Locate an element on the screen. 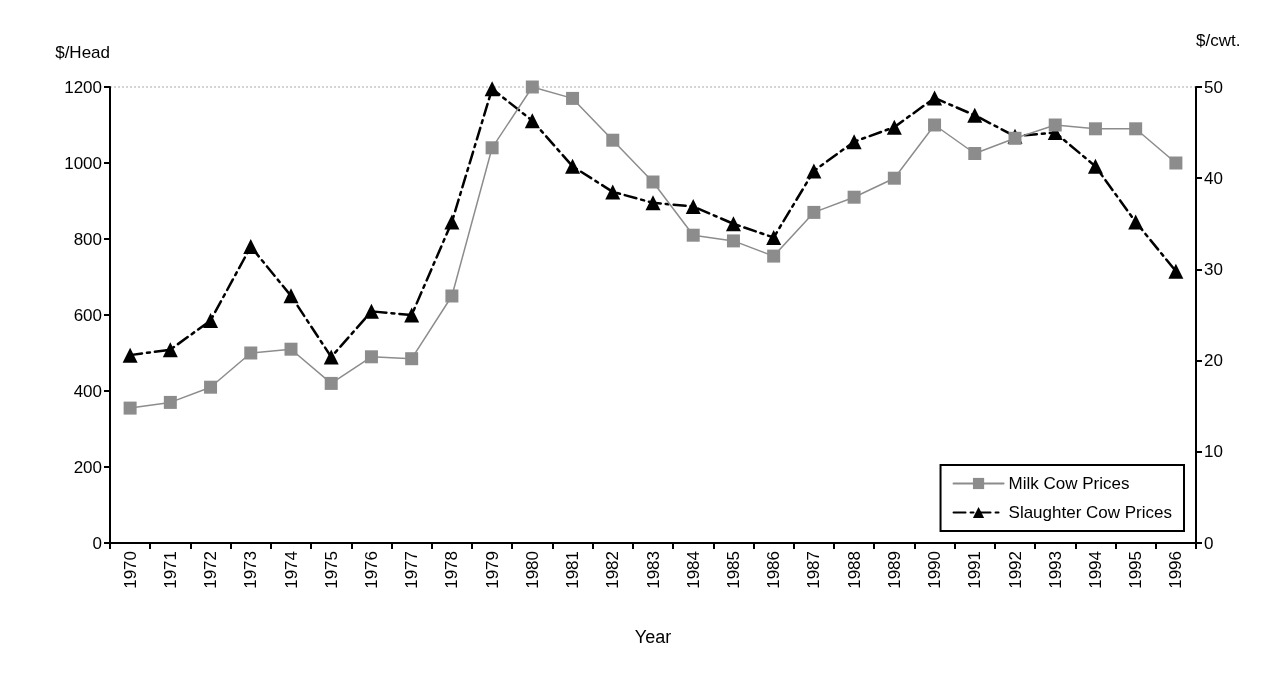 This screenshot has width=1286, height=692. x-tick-label: 1995 is located at coordinates (1136, 570).